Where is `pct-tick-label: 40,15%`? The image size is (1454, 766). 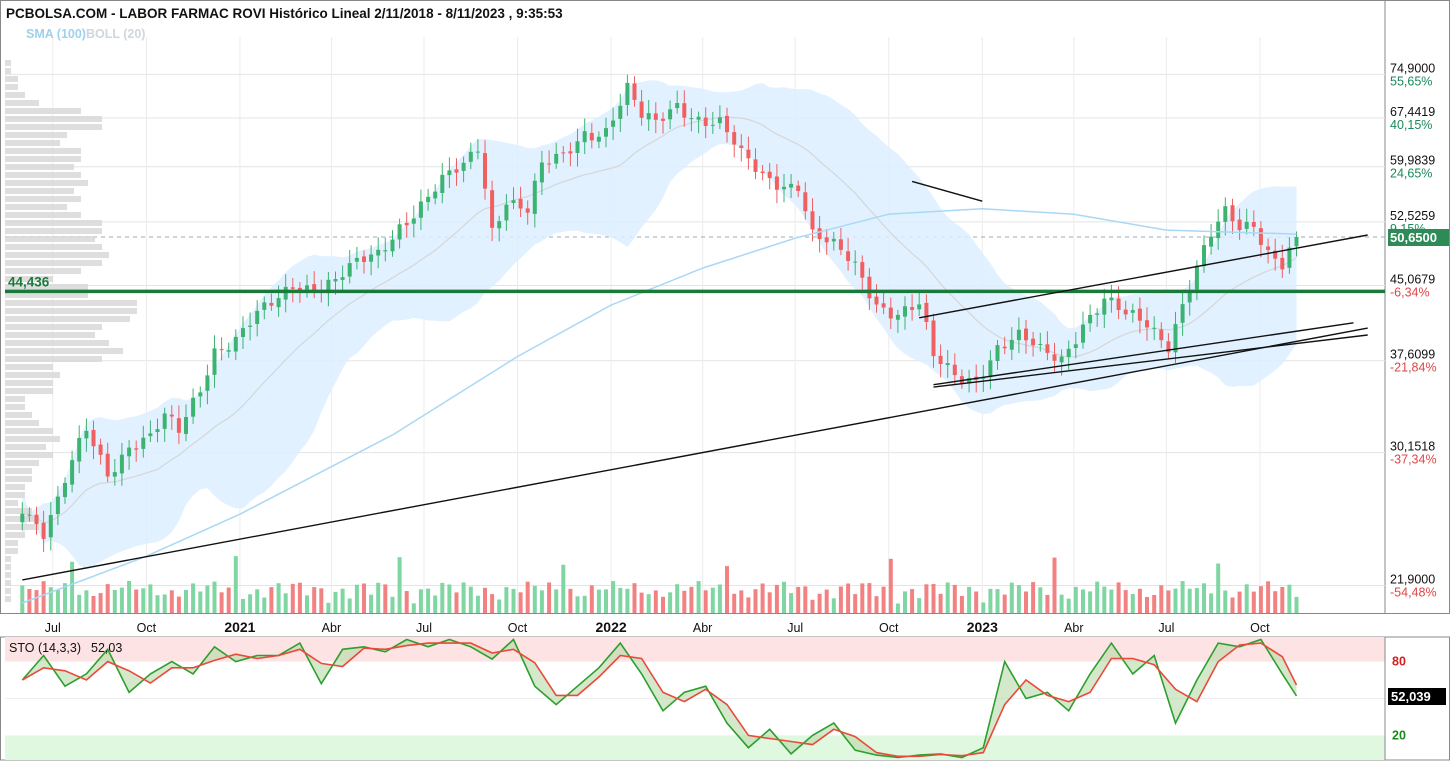 pct-tick-label: 40,15% is located at coordinates (1411, 125).